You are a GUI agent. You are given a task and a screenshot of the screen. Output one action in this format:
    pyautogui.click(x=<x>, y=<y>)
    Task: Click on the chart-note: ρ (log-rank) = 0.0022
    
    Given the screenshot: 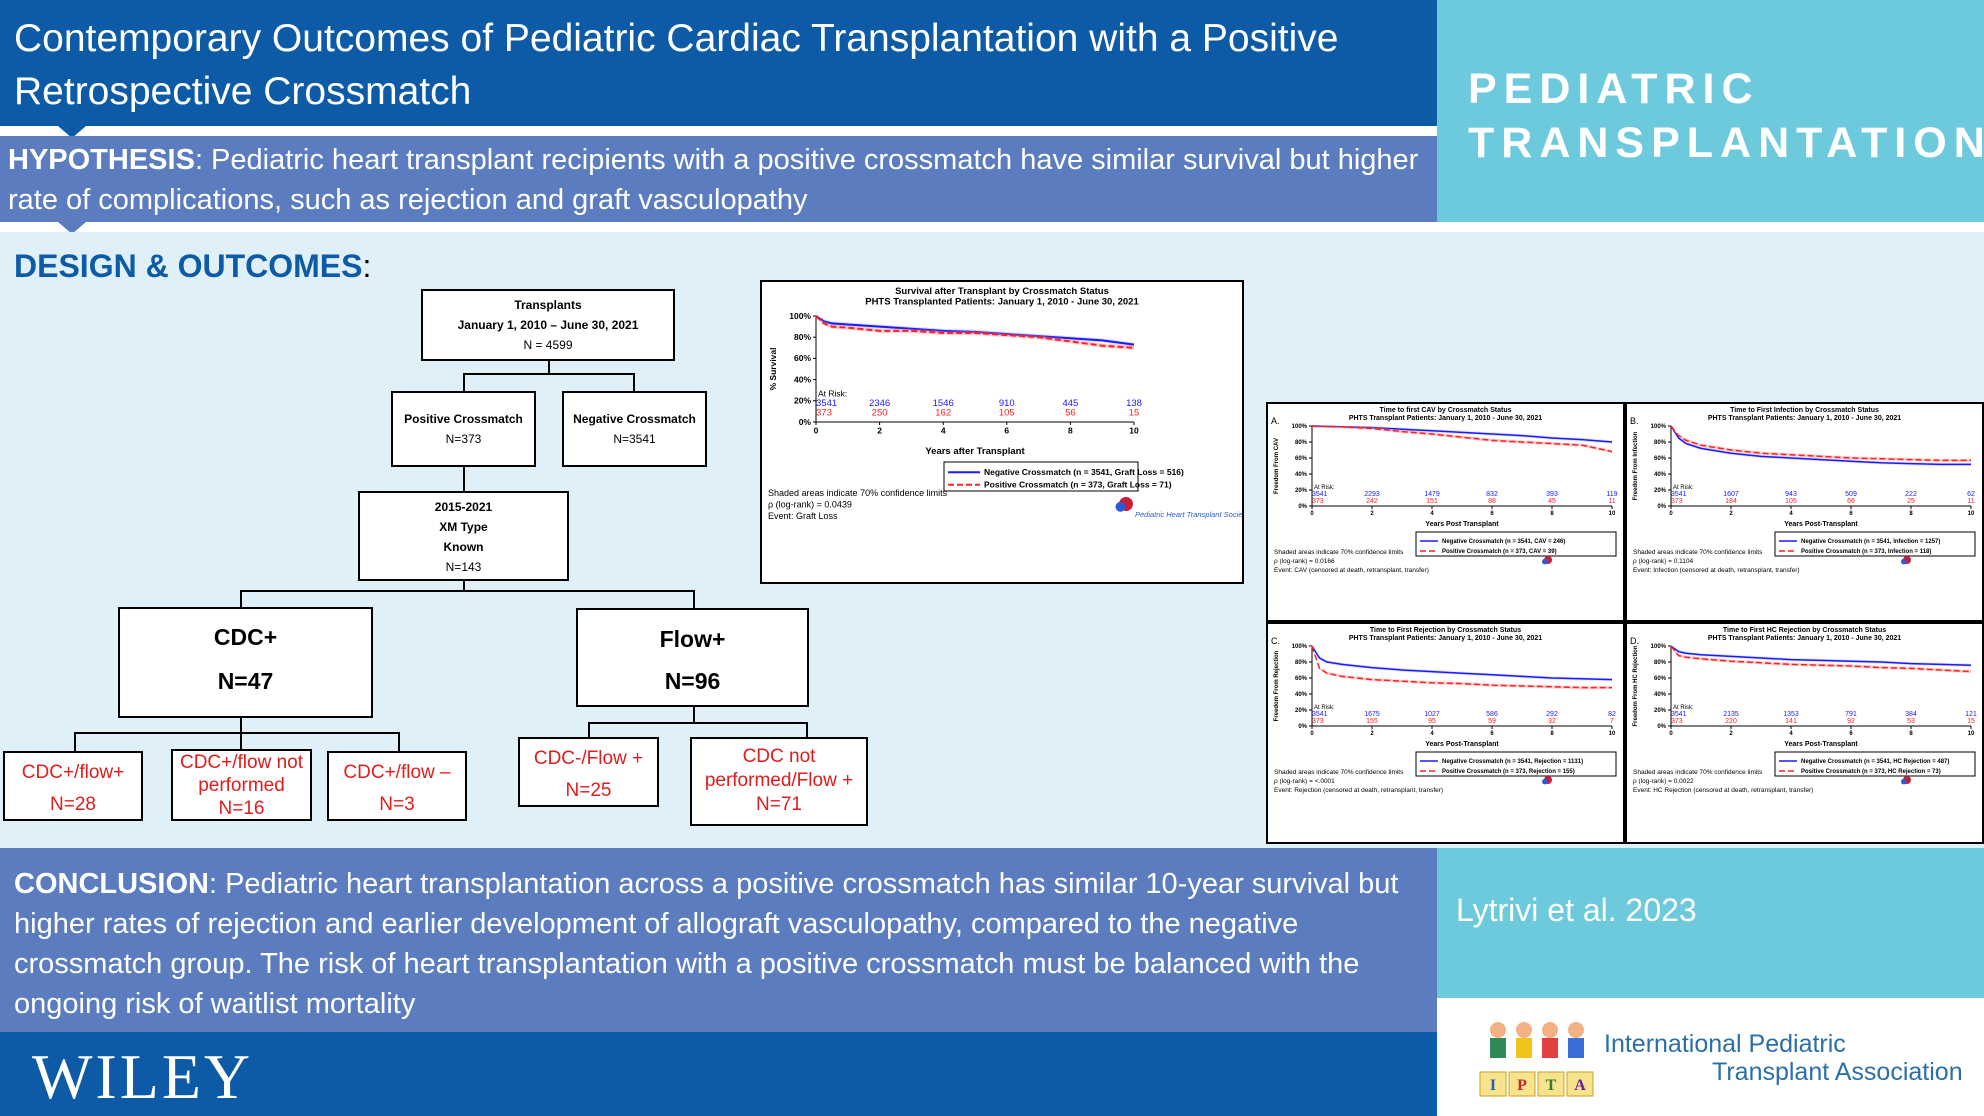 What is the action you would take?
    pyautogui.click(x=1663, y=781)
    